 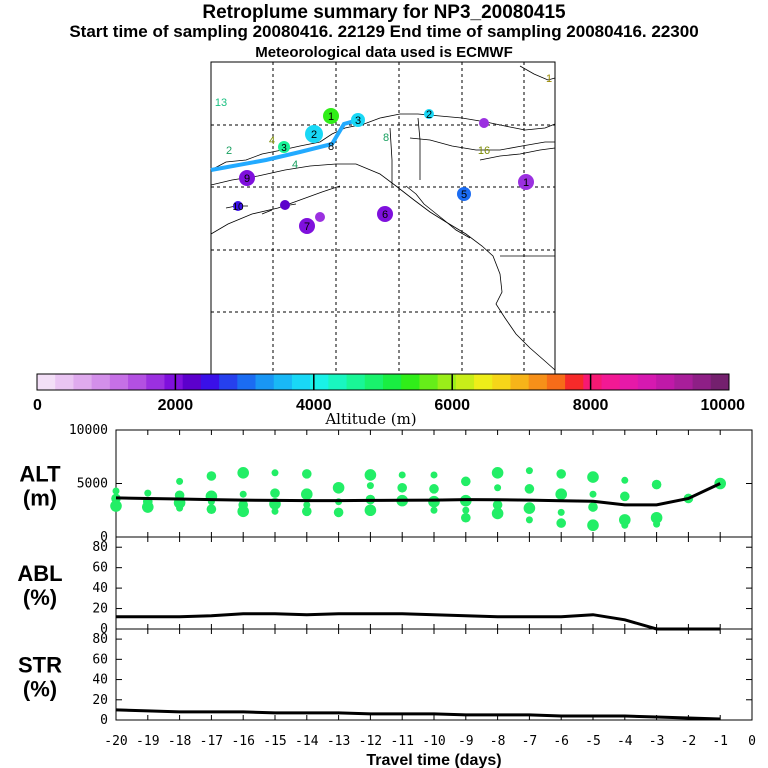 What do you see at coordinates (40, 665) in the screenshot?
I see `panel-label: STR` at bounding box center [40, 665].